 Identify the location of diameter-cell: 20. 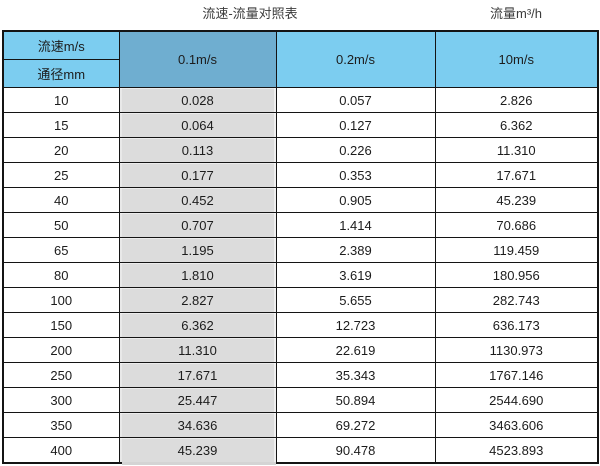
(61, 150).